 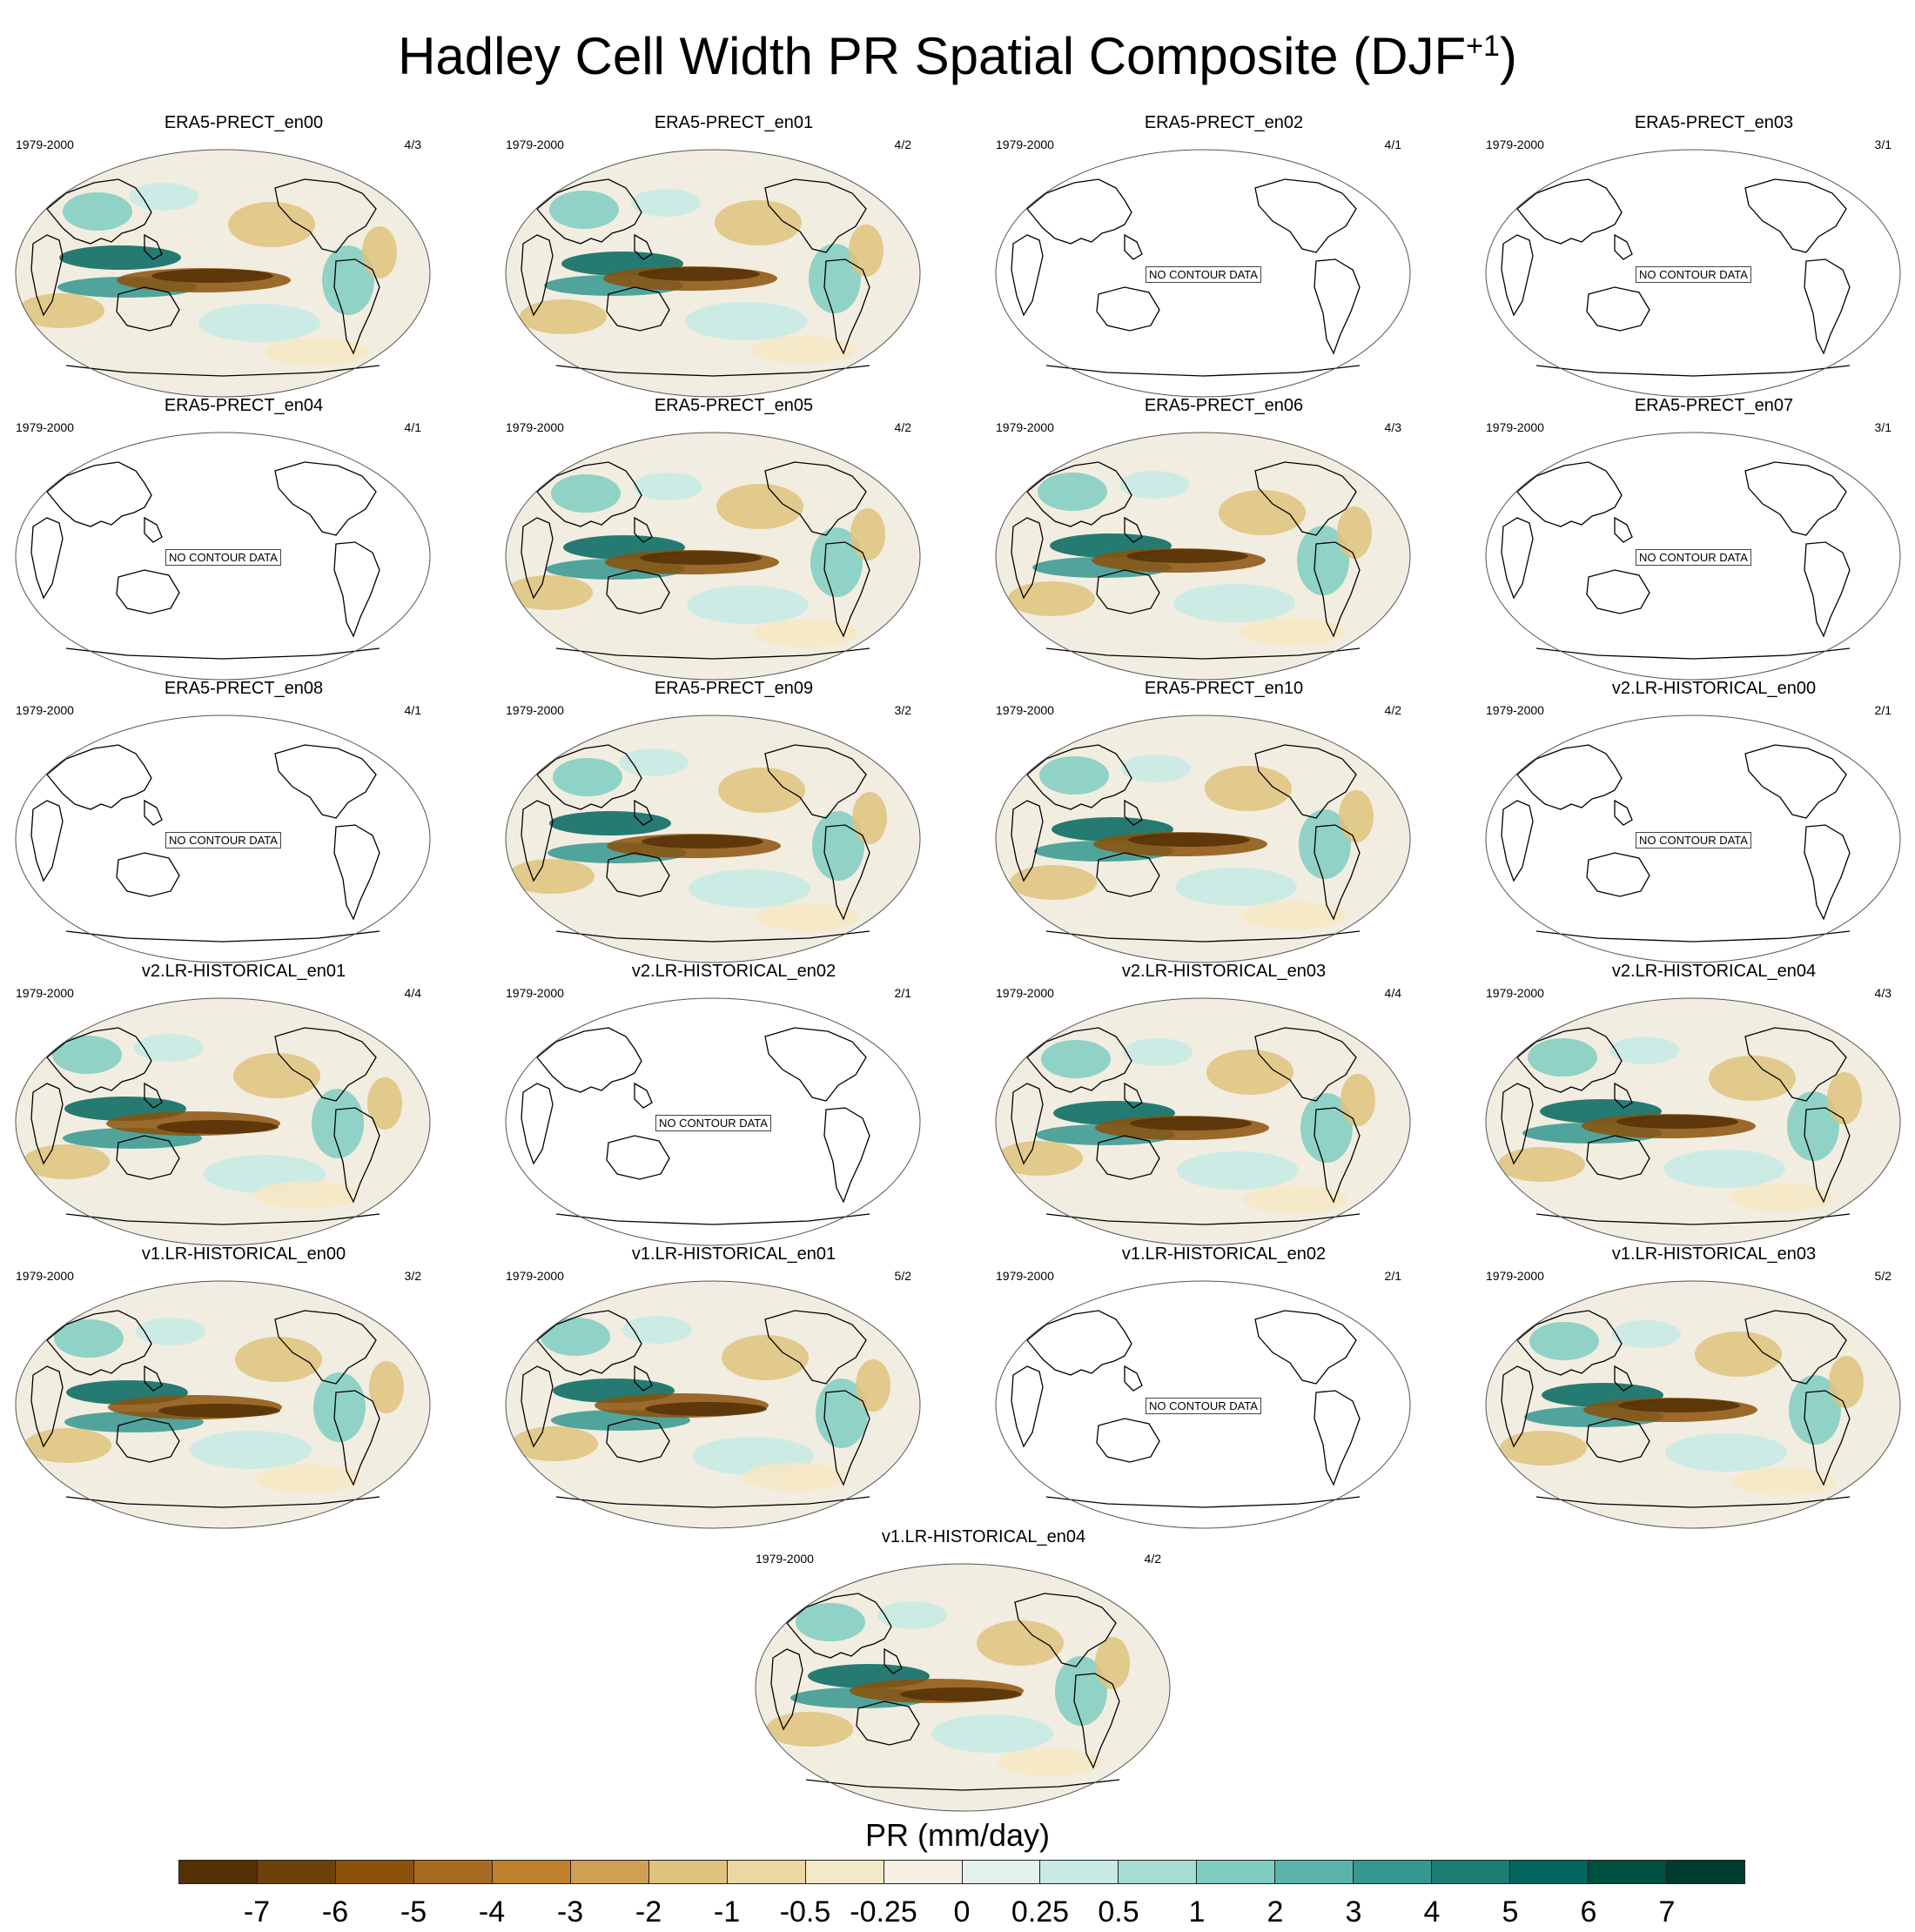 I want to click on panel-title: v1.LR-HISTORICAL_en01, so click(x=734, y=1254).